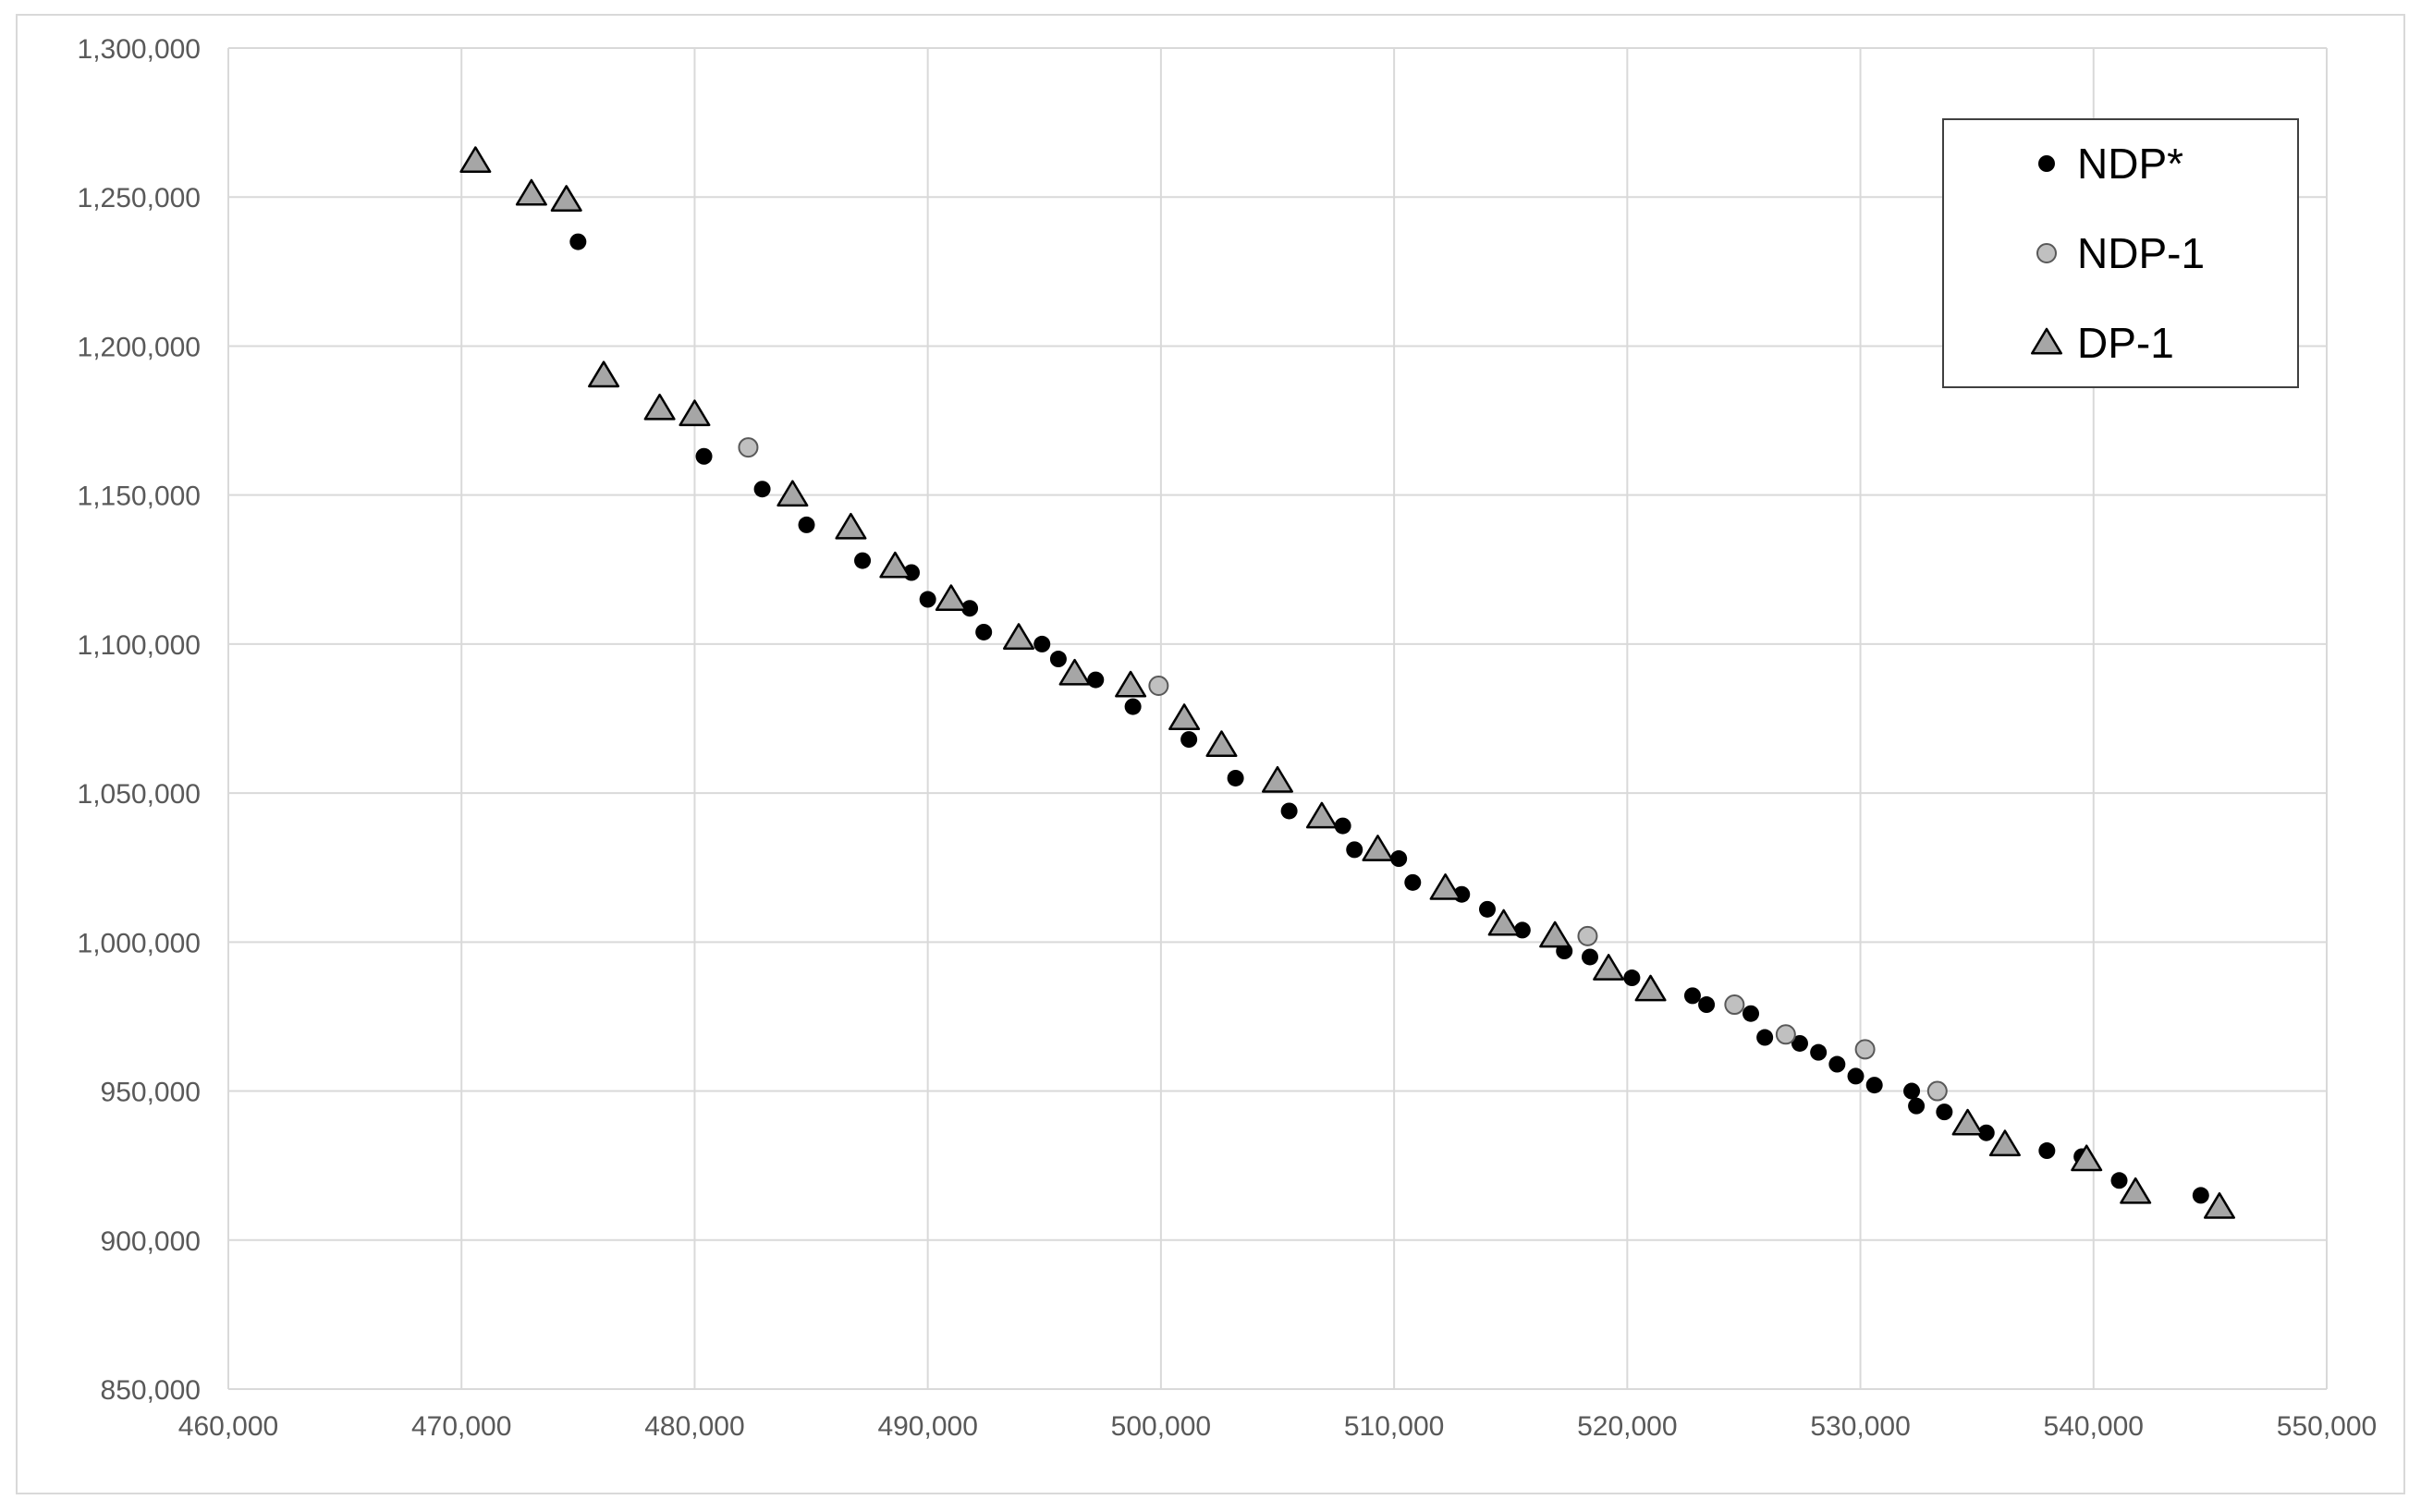 Image resolution: width=2421 pixels, height=1512 pixels. Describe the element at coordinates (139, 943) in the screenshot. I see `y-tick-label: 1,000,000` at that location.